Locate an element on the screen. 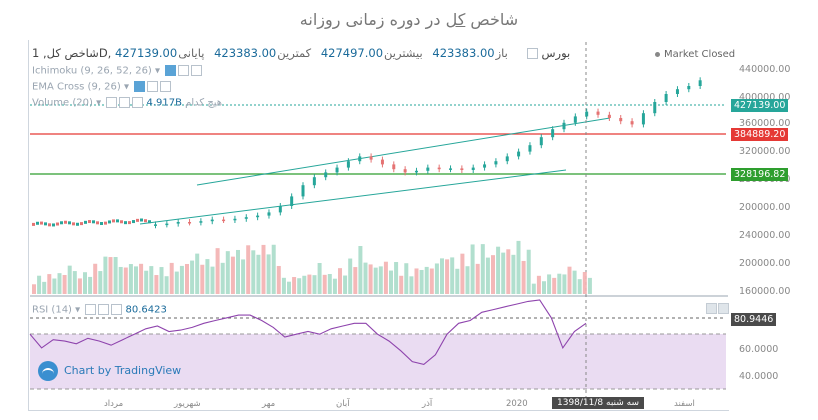 Image resolution: width=818 pixels, height=420 pixels. price-axis-label: 240000.00 is located at coordinates (765, 235).